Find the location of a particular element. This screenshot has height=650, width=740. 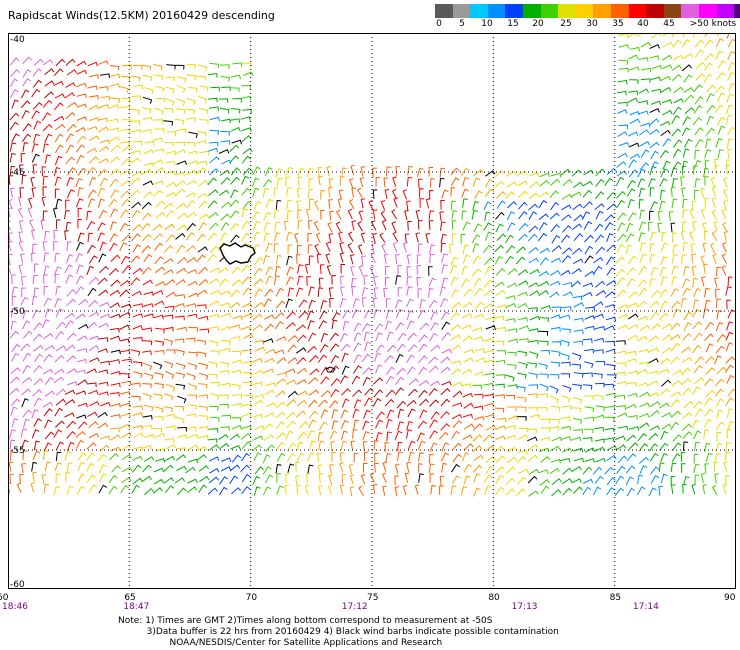

kerguelen-islands is located at coordinates (237, 253).